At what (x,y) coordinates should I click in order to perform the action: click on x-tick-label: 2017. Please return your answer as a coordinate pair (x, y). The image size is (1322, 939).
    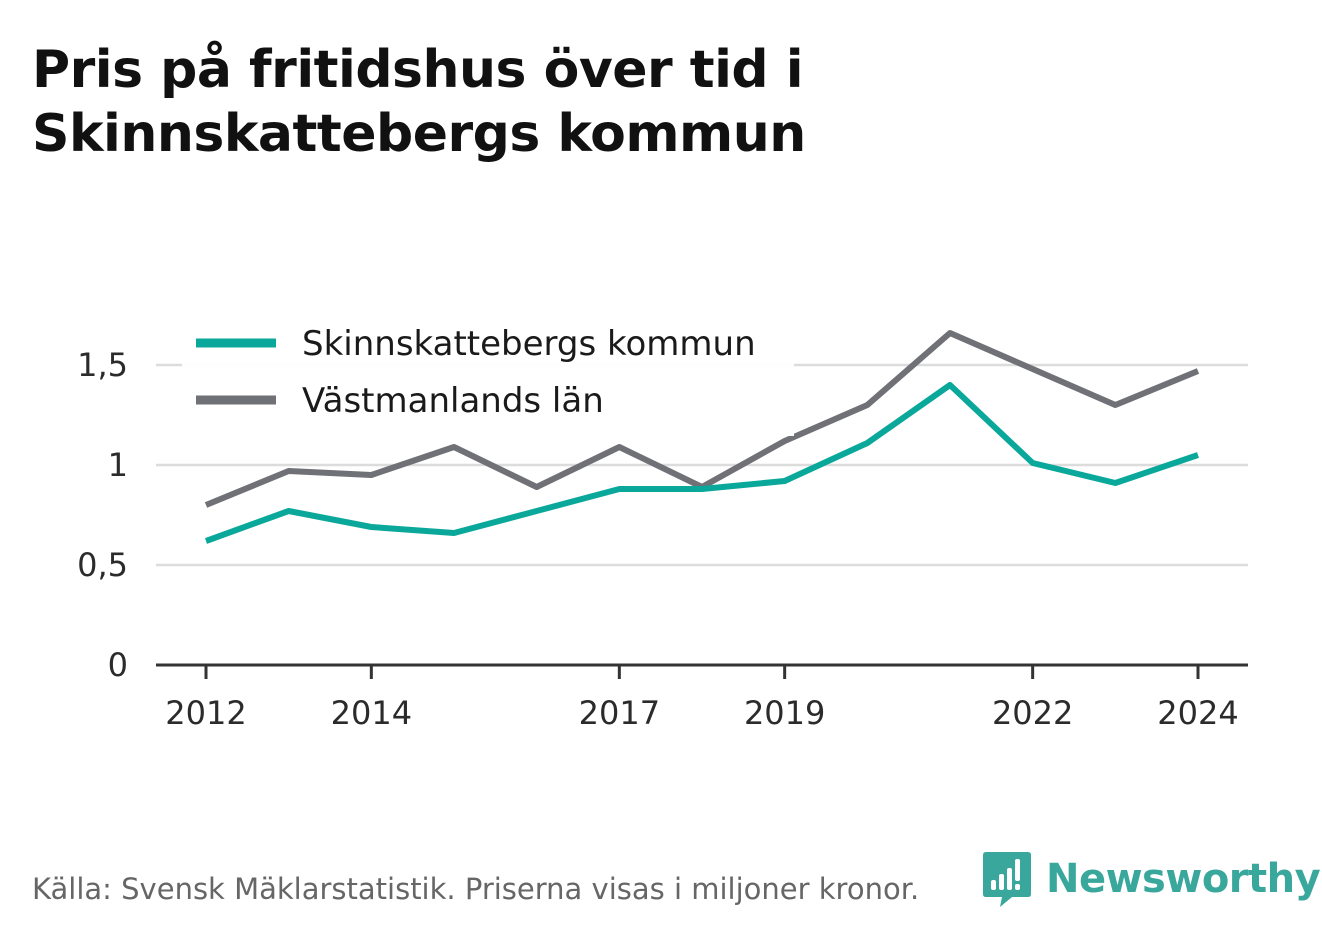
    Looking at the image, I should click on (619, 713).